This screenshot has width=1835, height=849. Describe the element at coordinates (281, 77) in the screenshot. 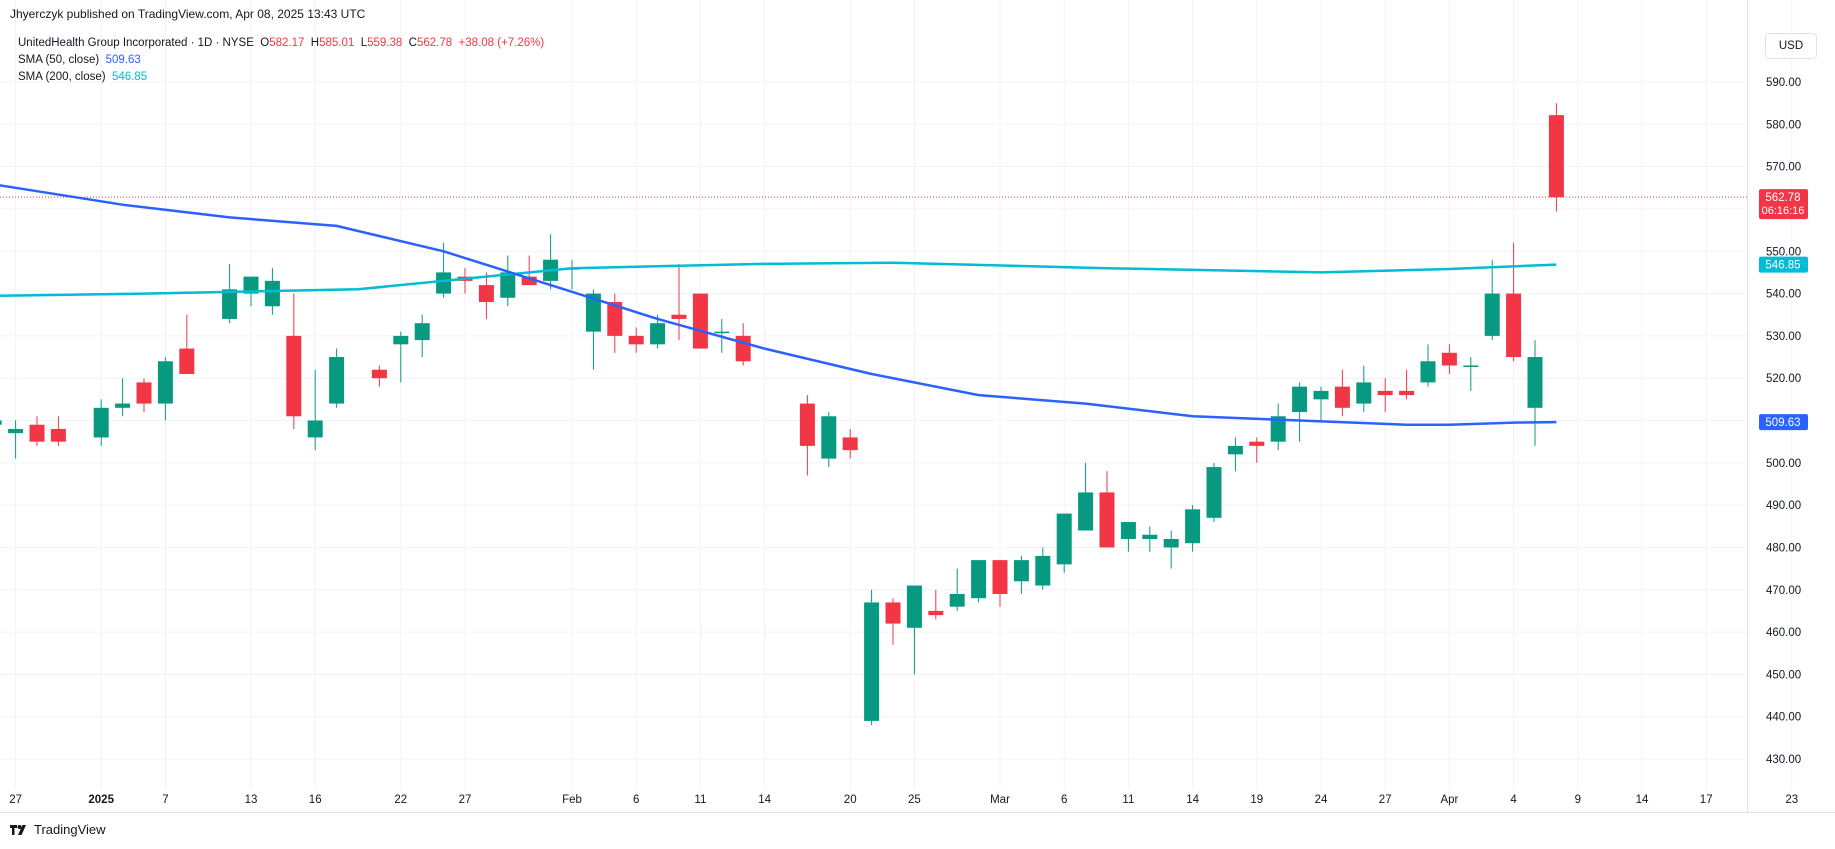

I see `sma200-legend-row: SMA (200, close) 546.85` at that location.